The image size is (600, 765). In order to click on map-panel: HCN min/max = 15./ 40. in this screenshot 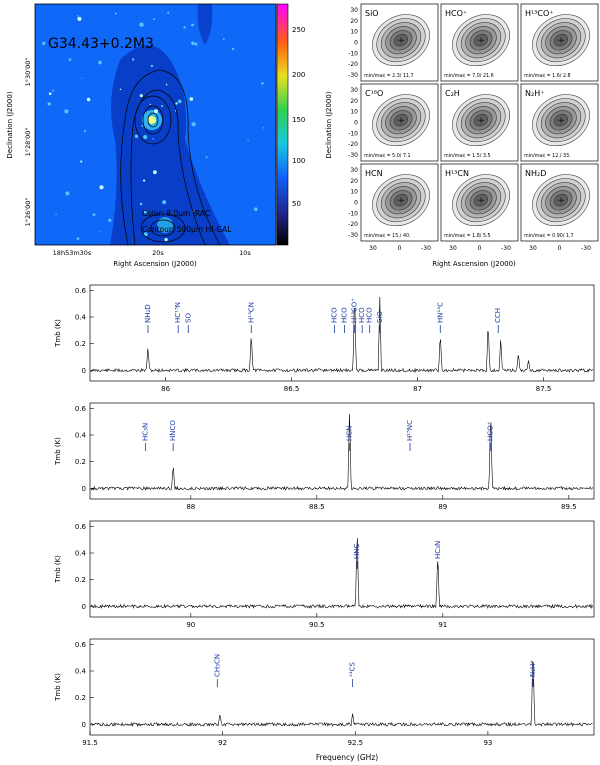, I will do `click(399, 202)`.